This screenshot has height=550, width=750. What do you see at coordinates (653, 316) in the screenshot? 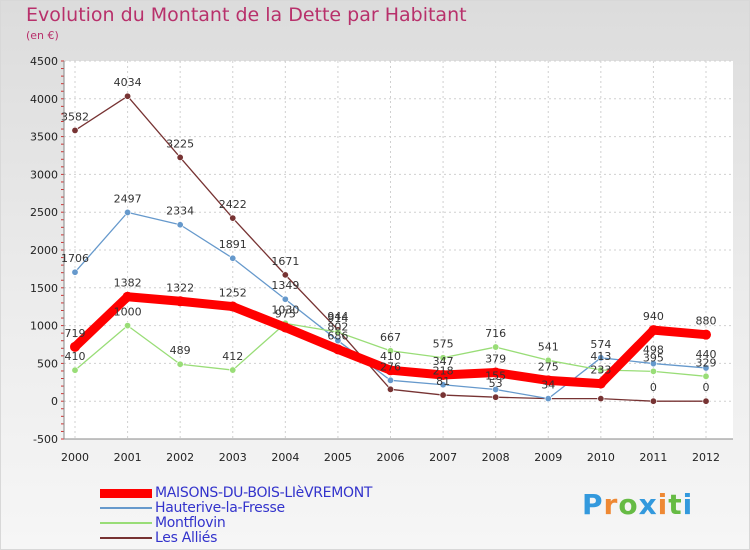
I see `data-label: 940` at bounding box center [653, 316].